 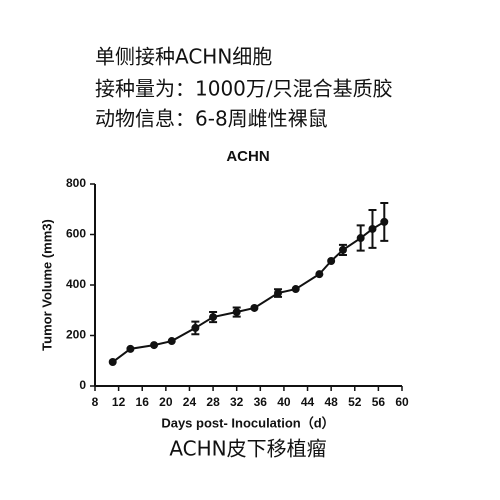 I want to click on x-tick-label: 36, so click(x=261, y=402).